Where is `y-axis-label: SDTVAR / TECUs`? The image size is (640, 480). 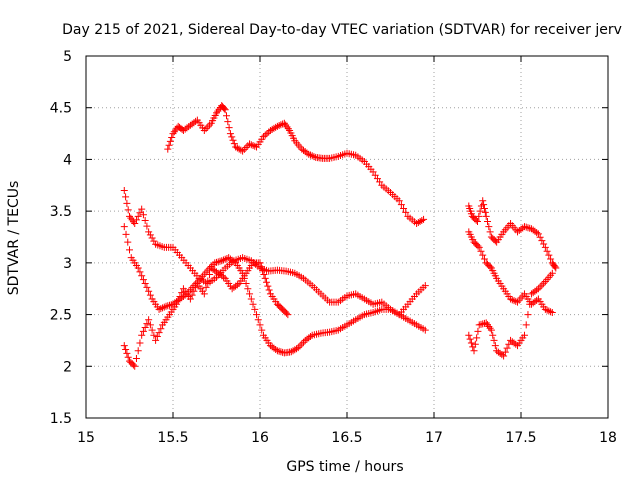
y-axis-label: SDTVAR / TECUs is located at coordinates (14, 238).